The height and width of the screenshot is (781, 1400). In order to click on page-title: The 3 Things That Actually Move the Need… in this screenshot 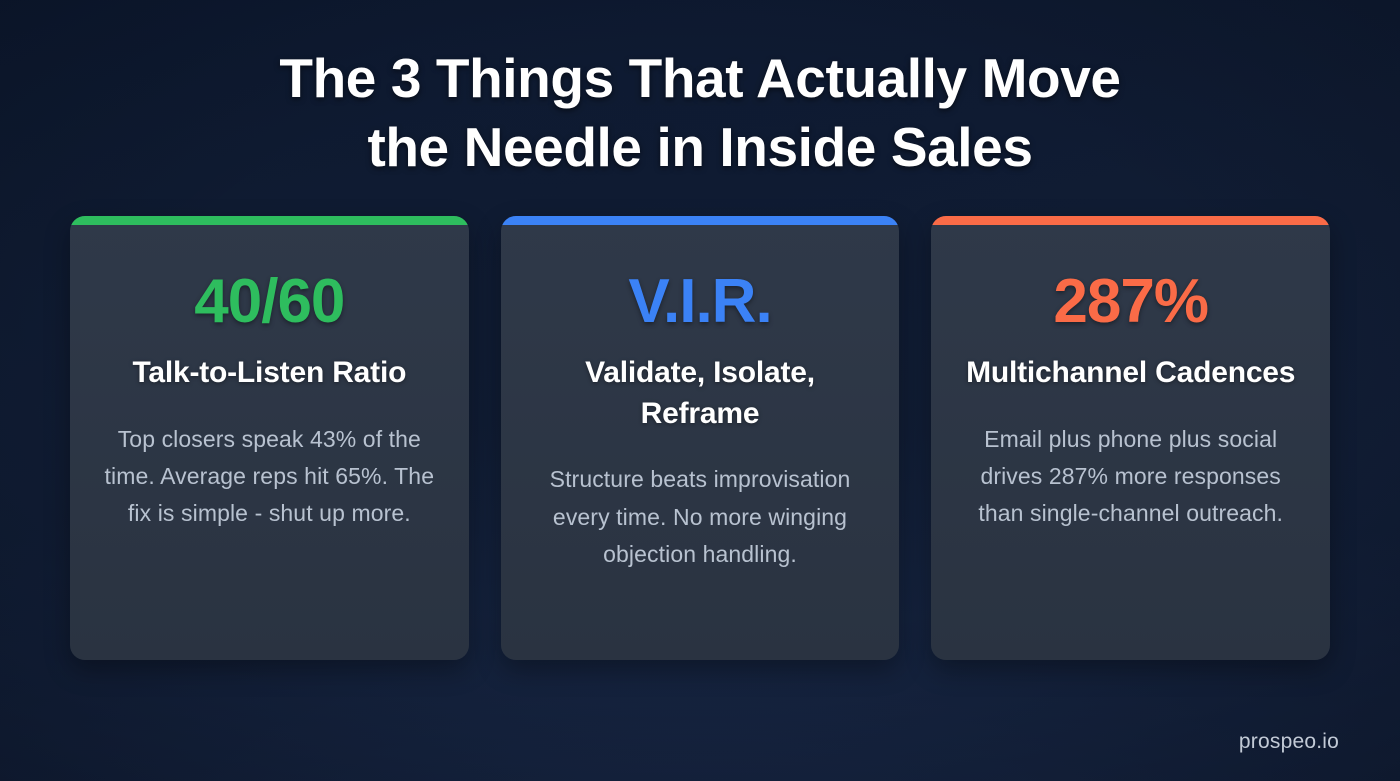, I will do `click(700, 113)`.